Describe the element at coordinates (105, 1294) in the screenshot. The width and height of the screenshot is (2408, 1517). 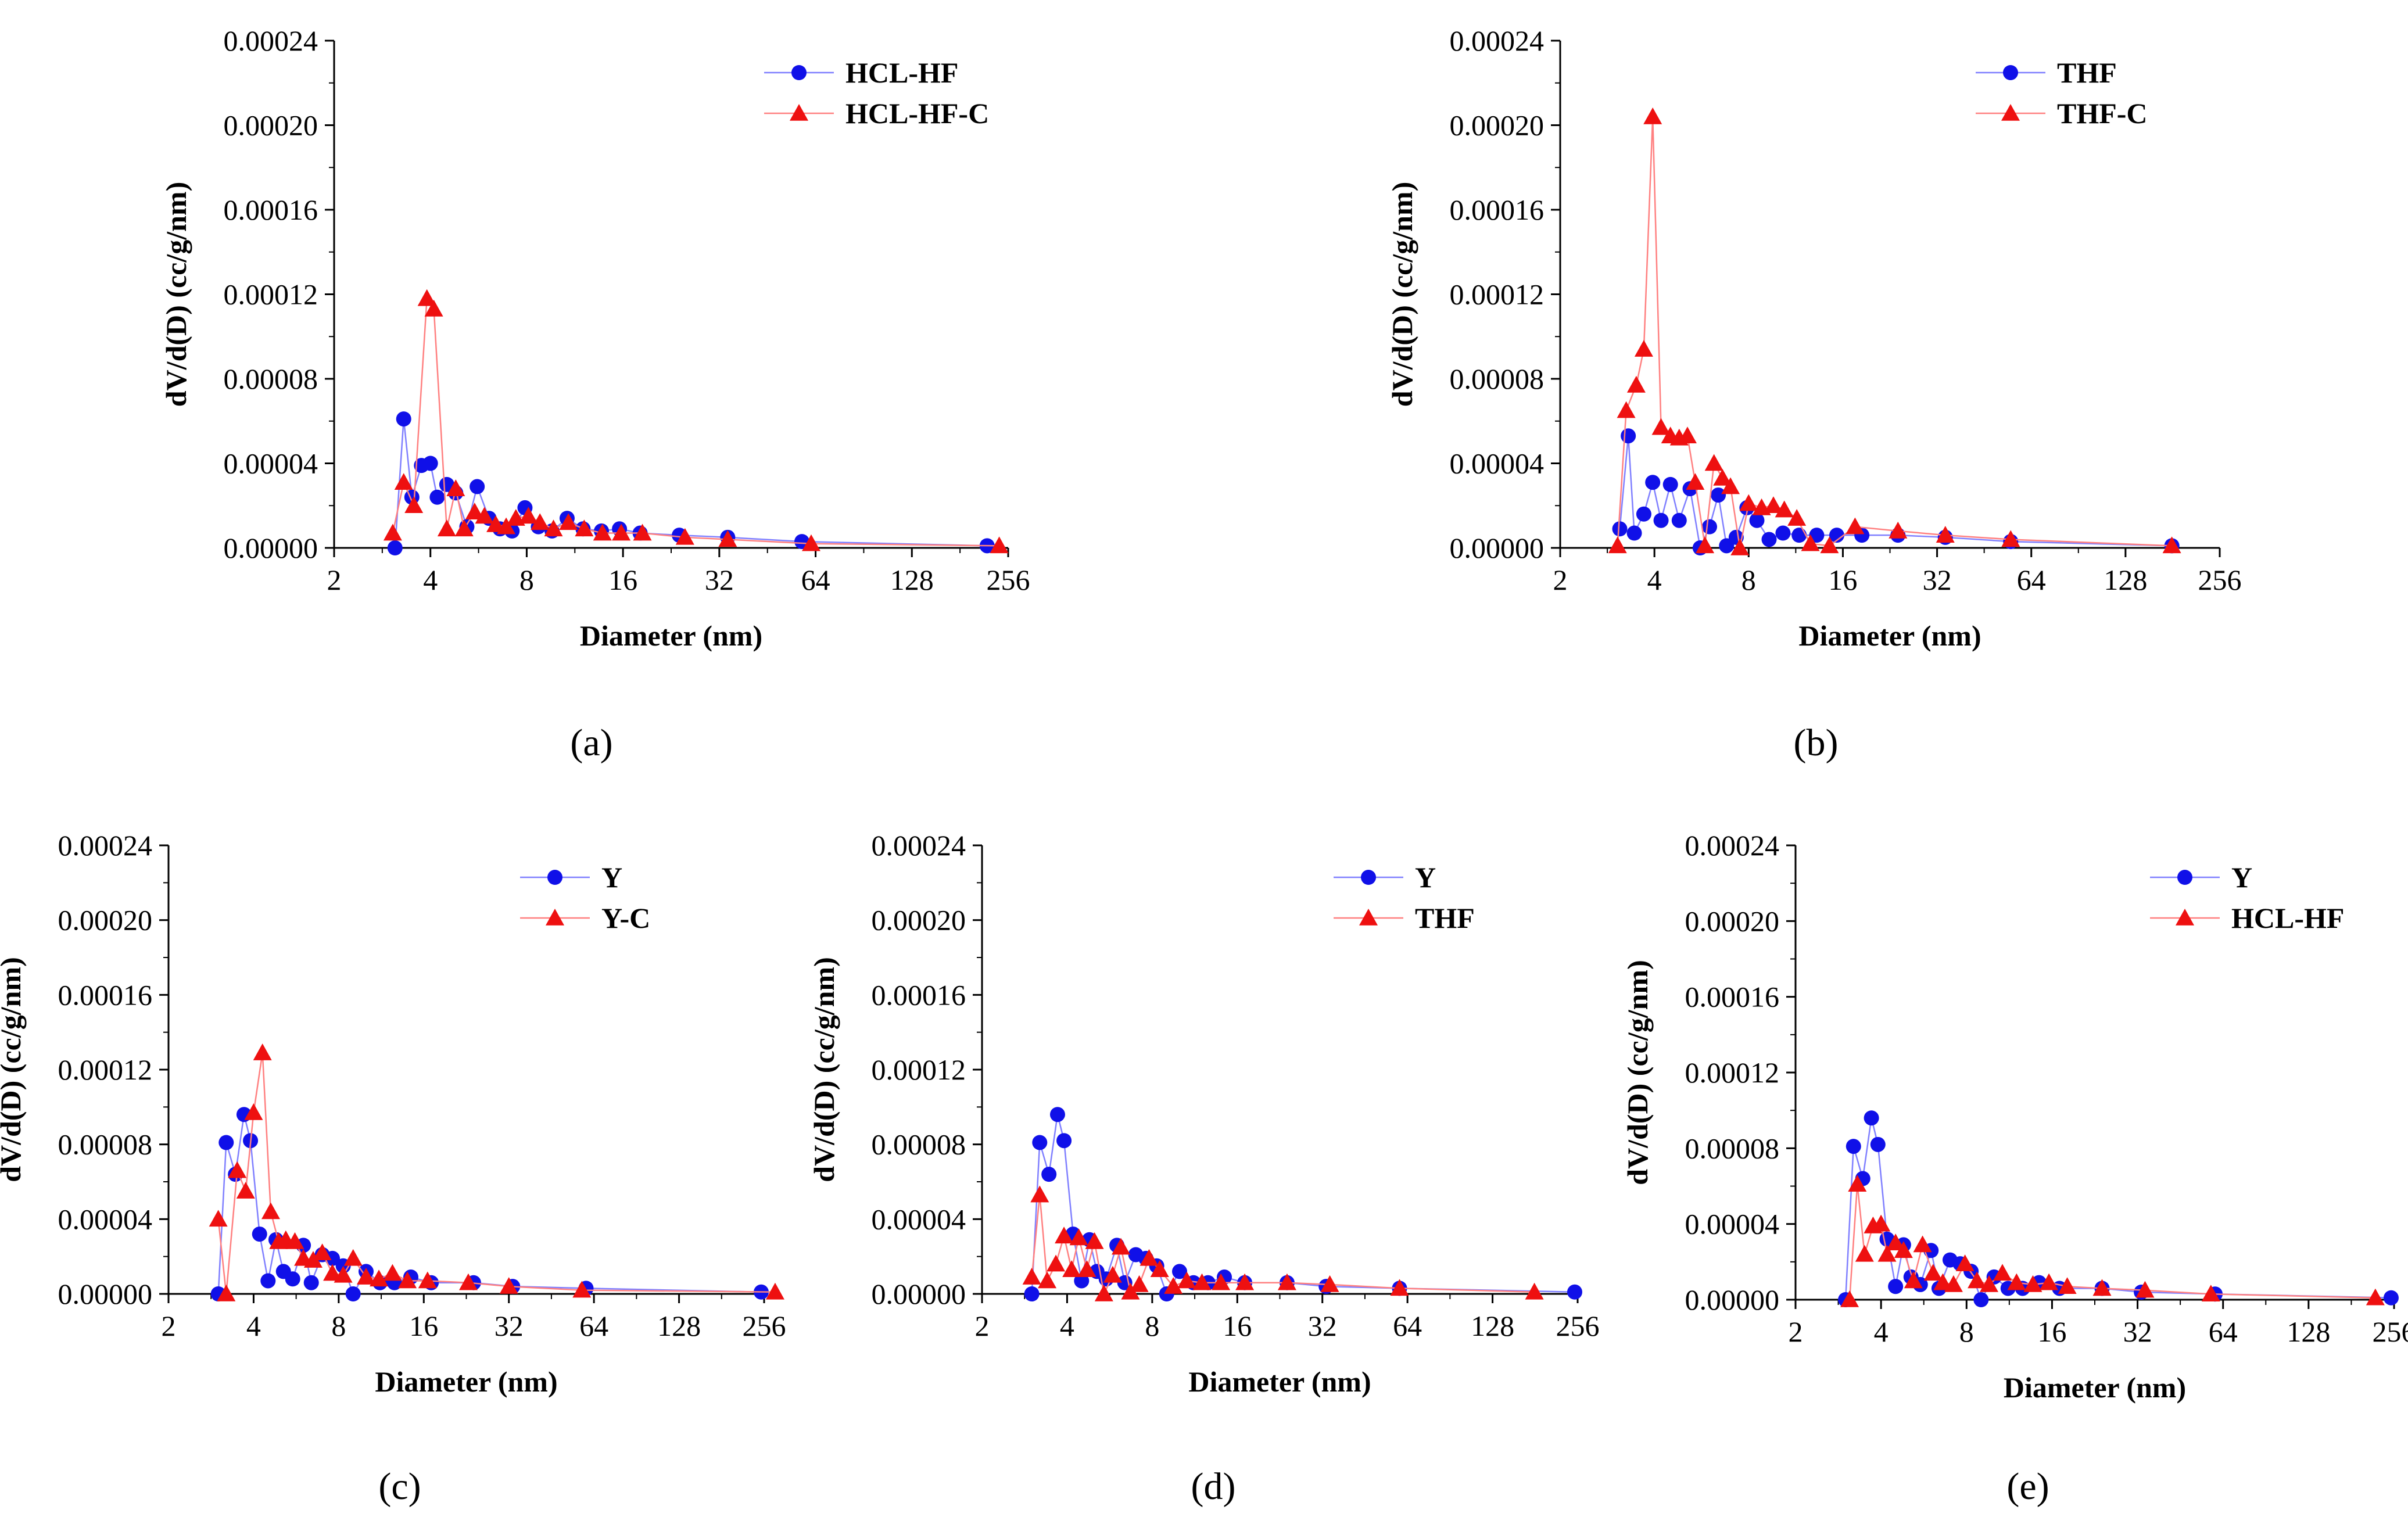
I see `y-tick-label: 0.00000` at that location.